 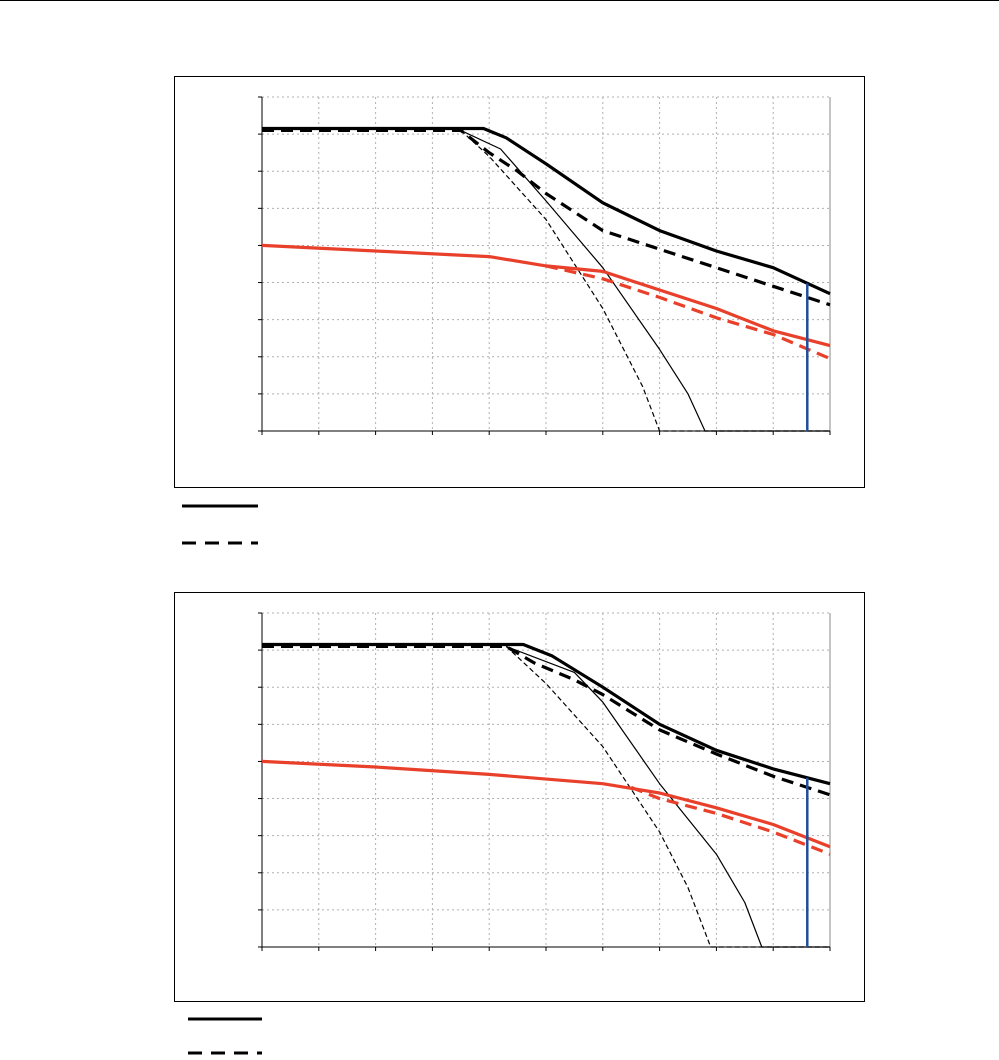 What do you see at coordinates (225, 1036) in the screenshot?
I see `chart-2-legend` at bounding box center [225, 1036].